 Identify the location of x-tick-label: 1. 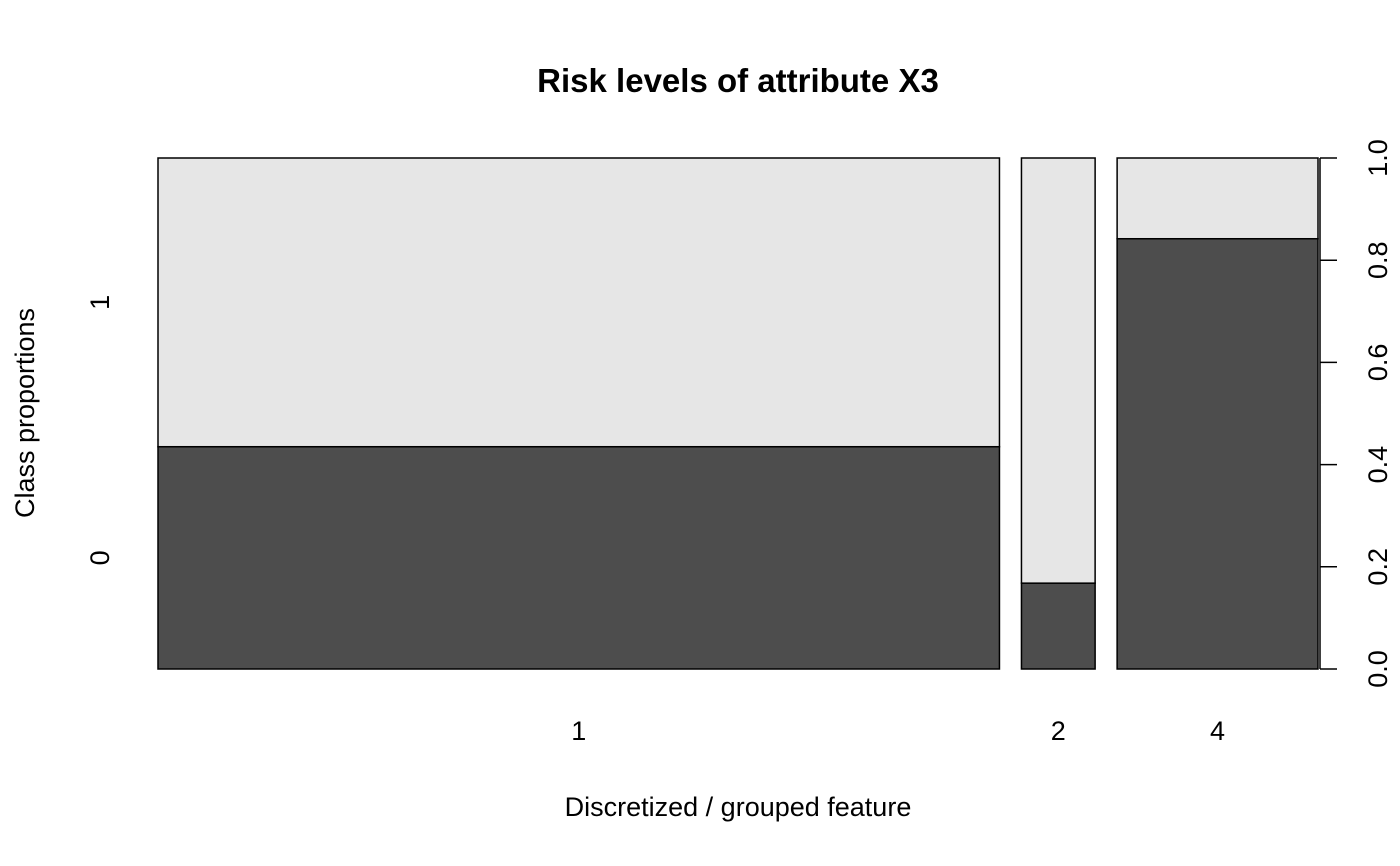
(578, 731).